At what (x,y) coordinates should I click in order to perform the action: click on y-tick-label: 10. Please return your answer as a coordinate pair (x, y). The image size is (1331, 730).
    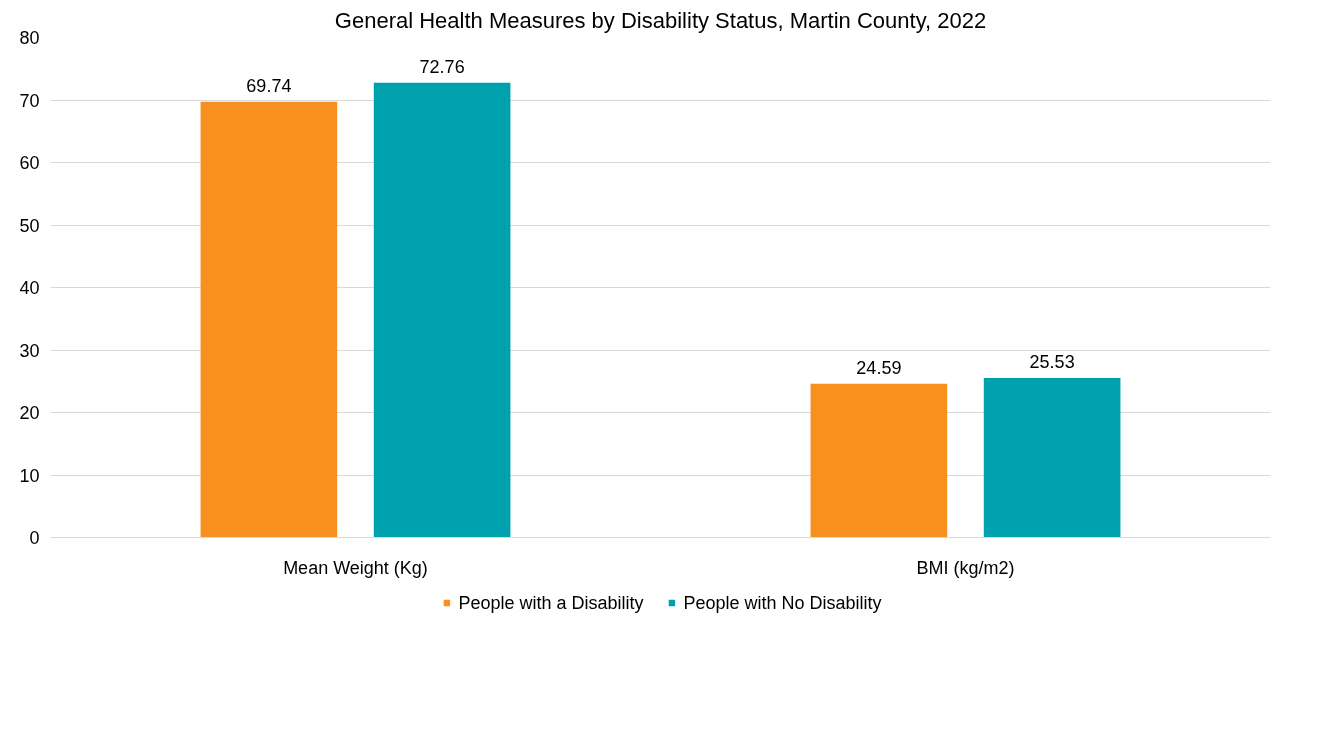
    Looking at the image, I should click on (29, 475).